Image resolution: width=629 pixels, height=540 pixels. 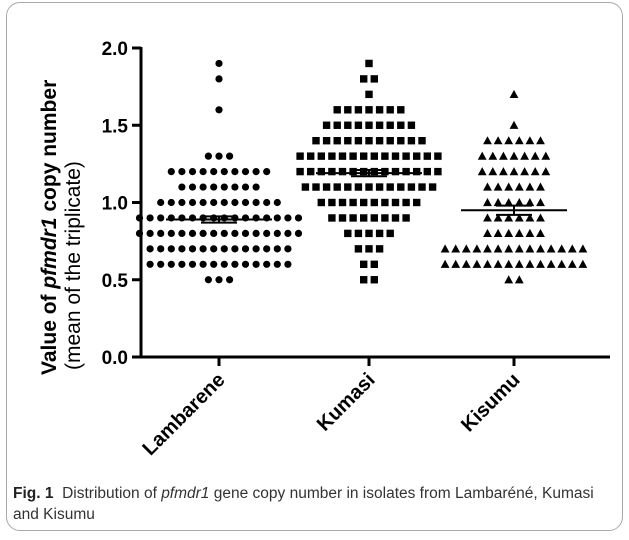 What do you see at coordinates (49, 253) in the screenshot?
I see `y-axis-label-italic: pfmdr1` at bounding box center [49, 253].